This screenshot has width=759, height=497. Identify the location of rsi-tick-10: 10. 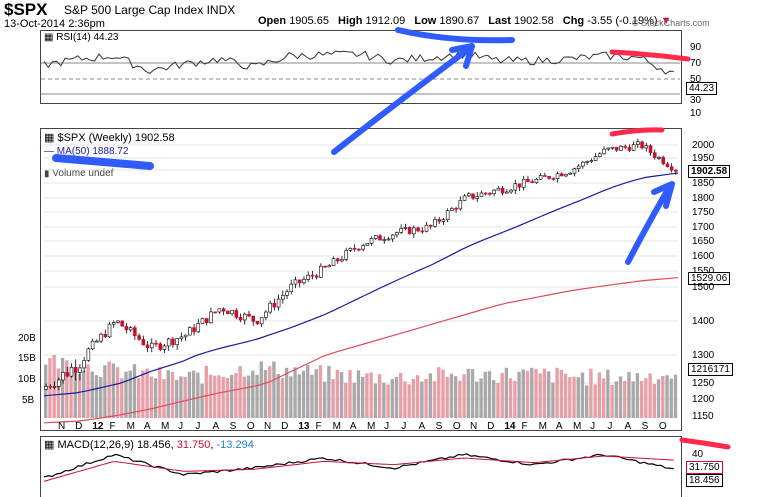
(696, 113).